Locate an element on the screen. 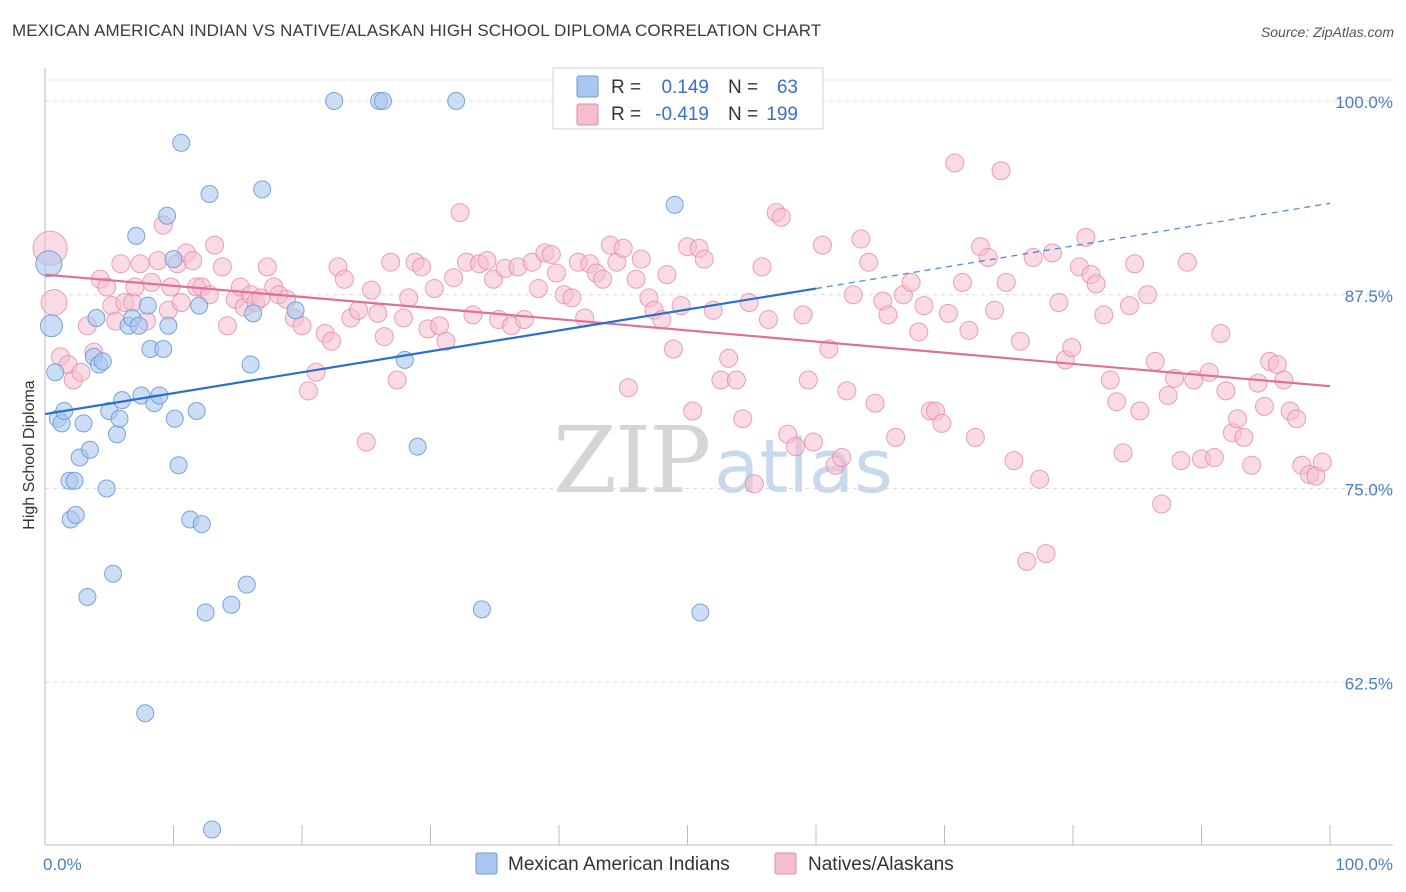 The width and height of the screenshot is (1406, 892). legend-swatch-pink is located at coordinates (587, 114).